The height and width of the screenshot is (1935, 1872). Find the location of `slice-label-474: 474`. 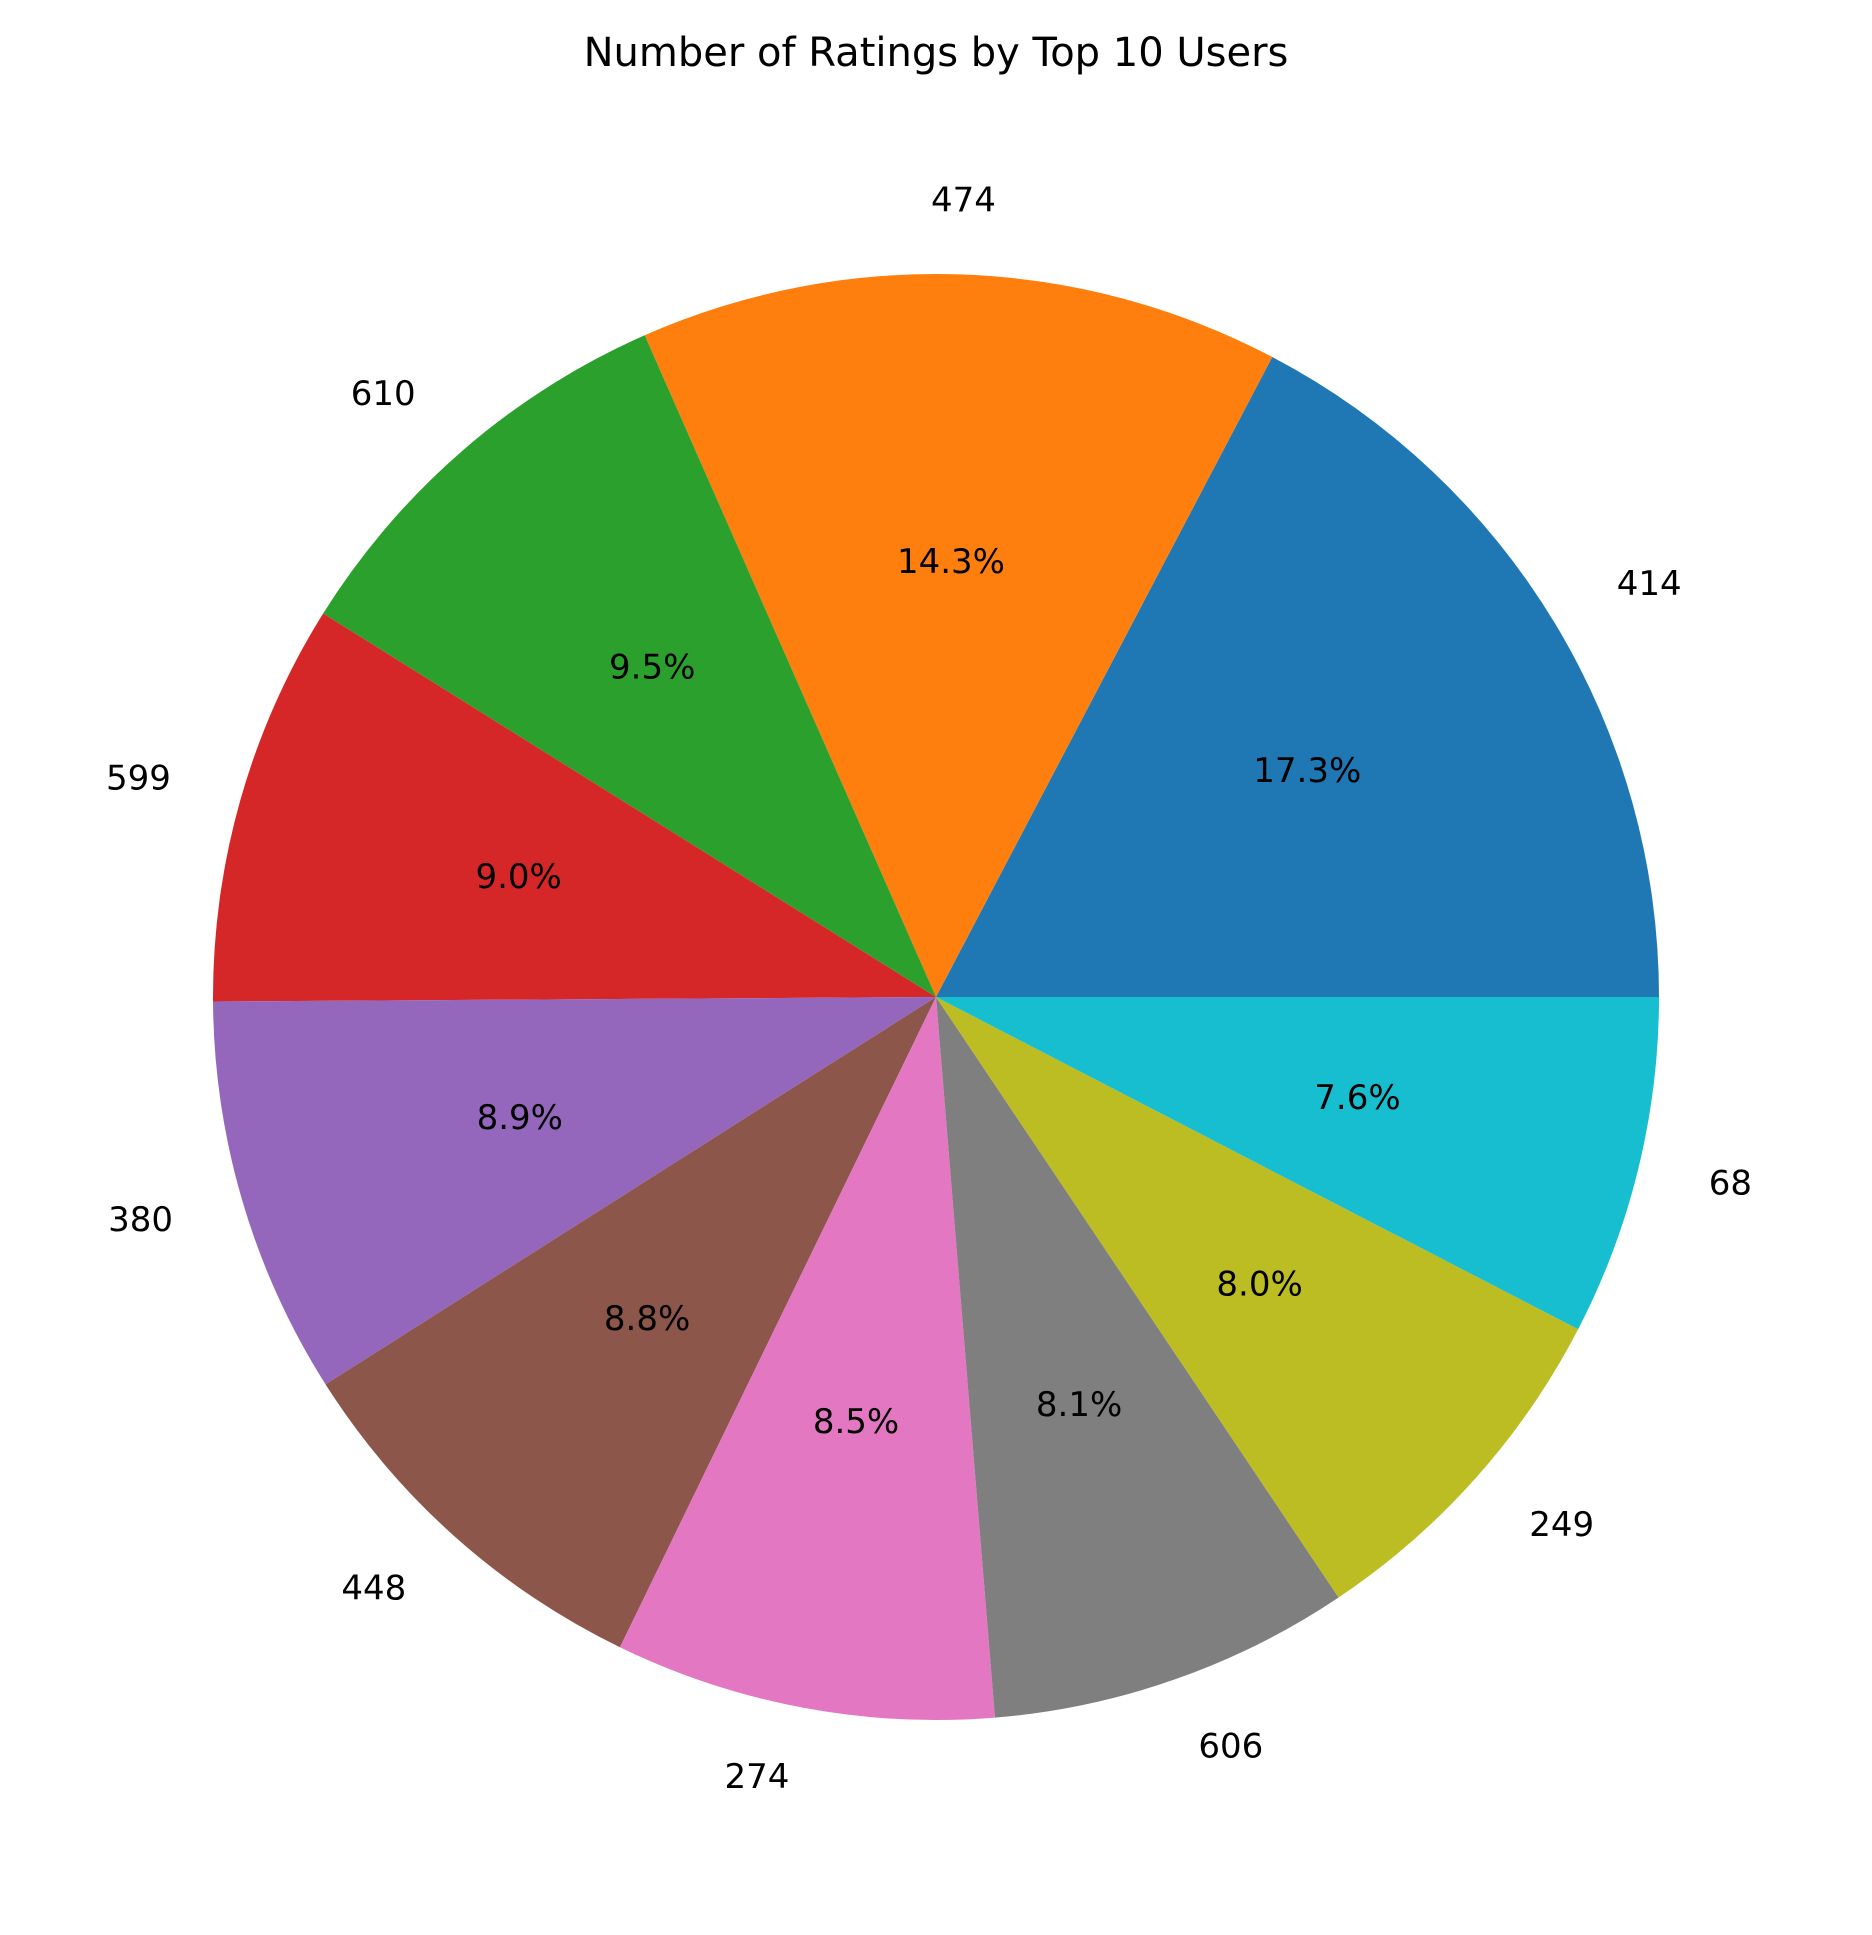

slice-label-474: 474 is located at coordinates (963, 201).